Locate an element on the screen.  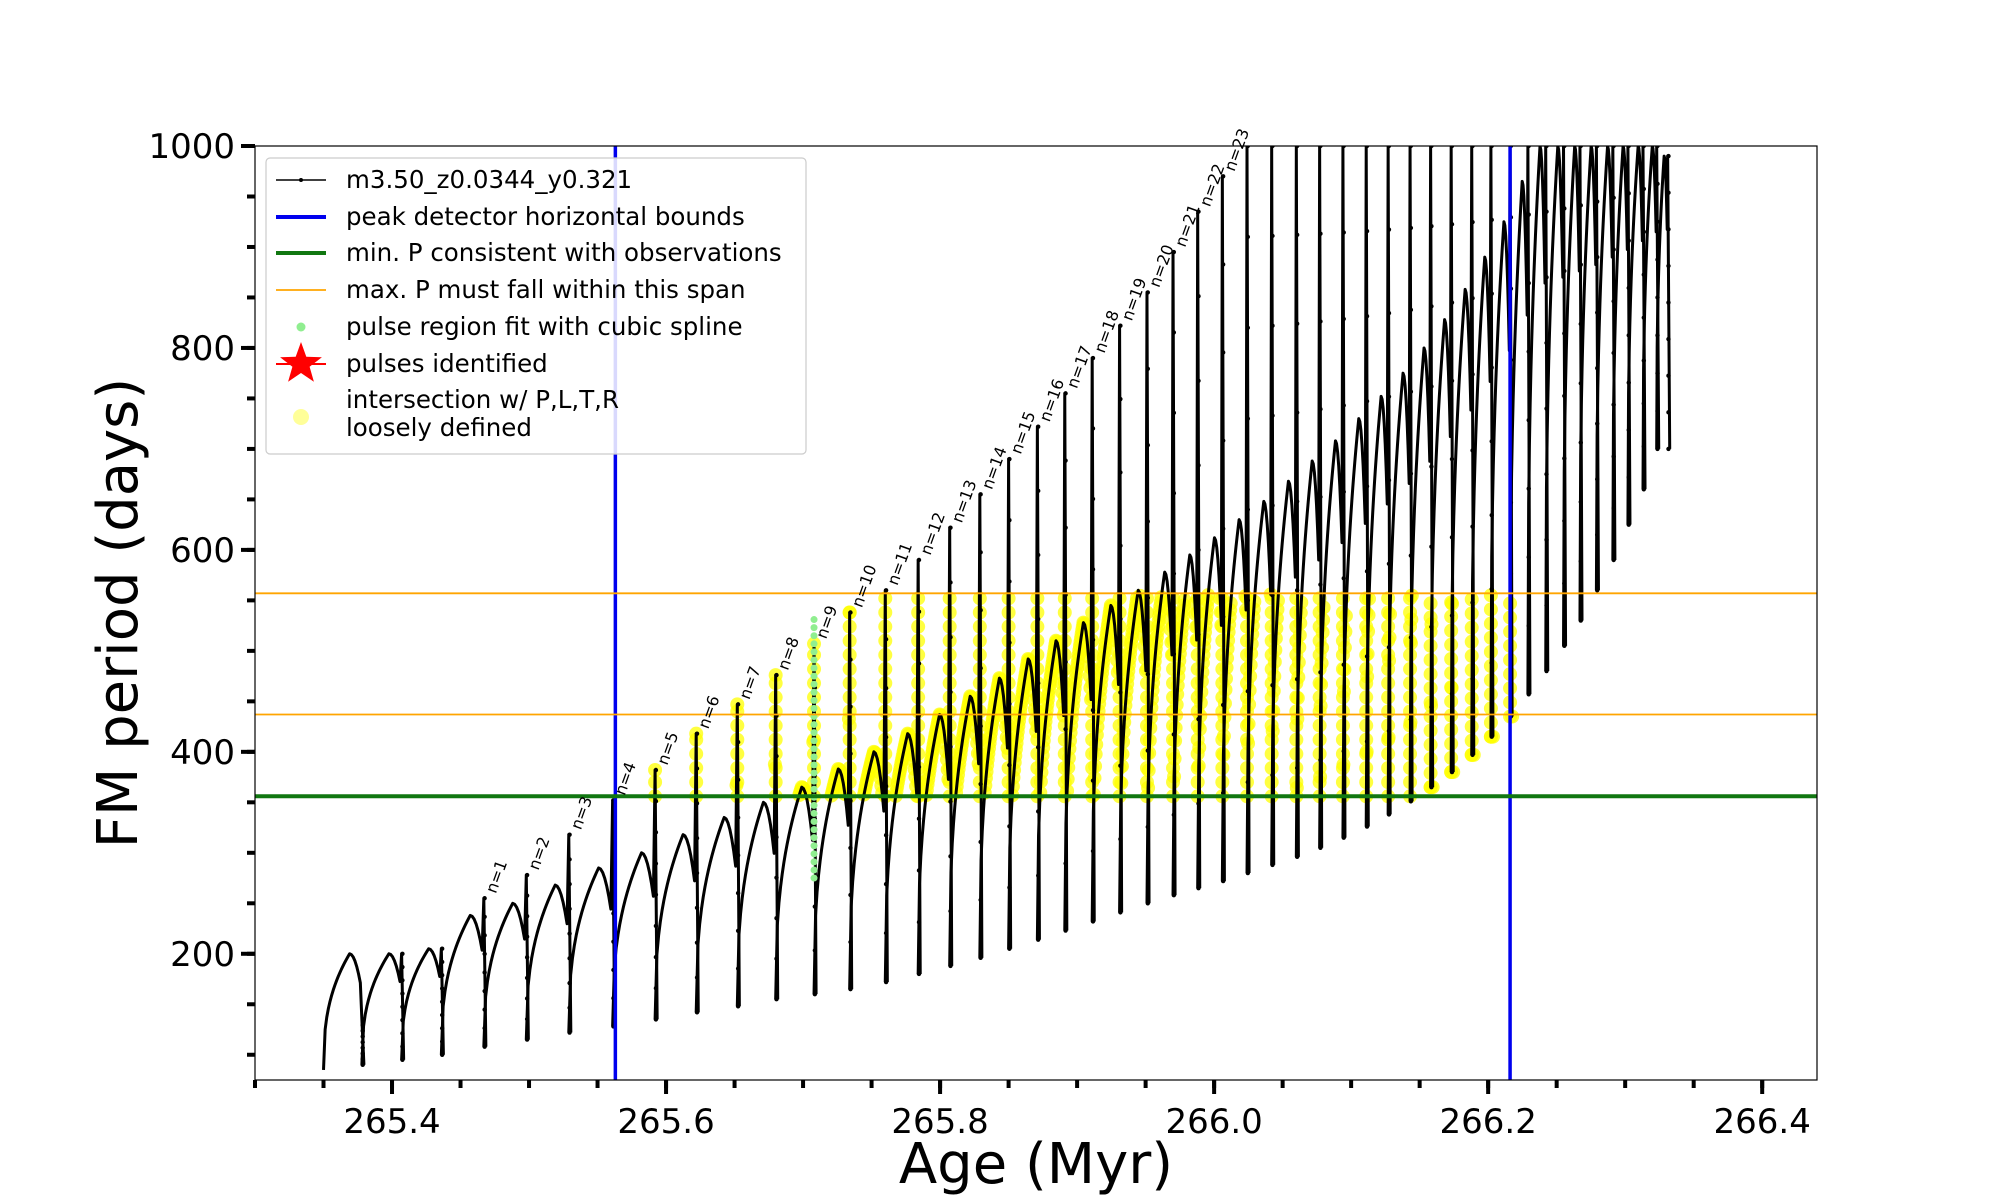
legend-item: pulse region fit with cubic spline is located at coordinates (519, 326).